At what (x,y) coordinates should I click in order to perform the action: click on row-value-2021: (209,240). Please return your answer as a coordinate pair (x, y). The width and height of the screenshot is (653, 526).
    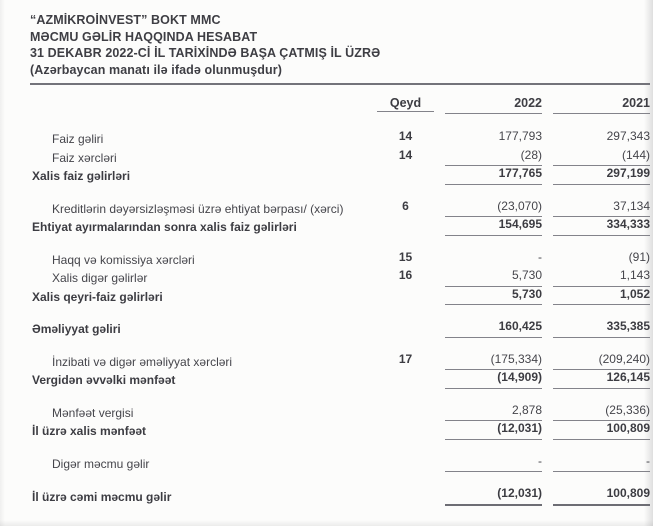
    Looking at the image, I should click on (601, 361).